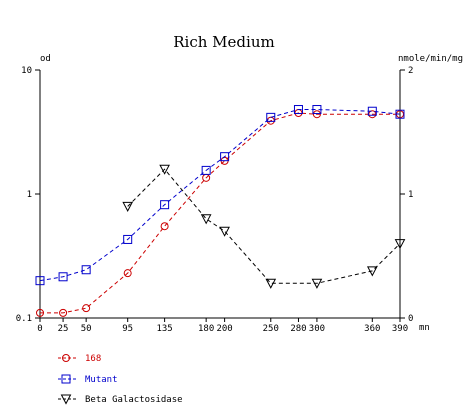  Describe the element at coordinates (29, 195) in the screenshot. I see `left-tick-label: 1` at that location.